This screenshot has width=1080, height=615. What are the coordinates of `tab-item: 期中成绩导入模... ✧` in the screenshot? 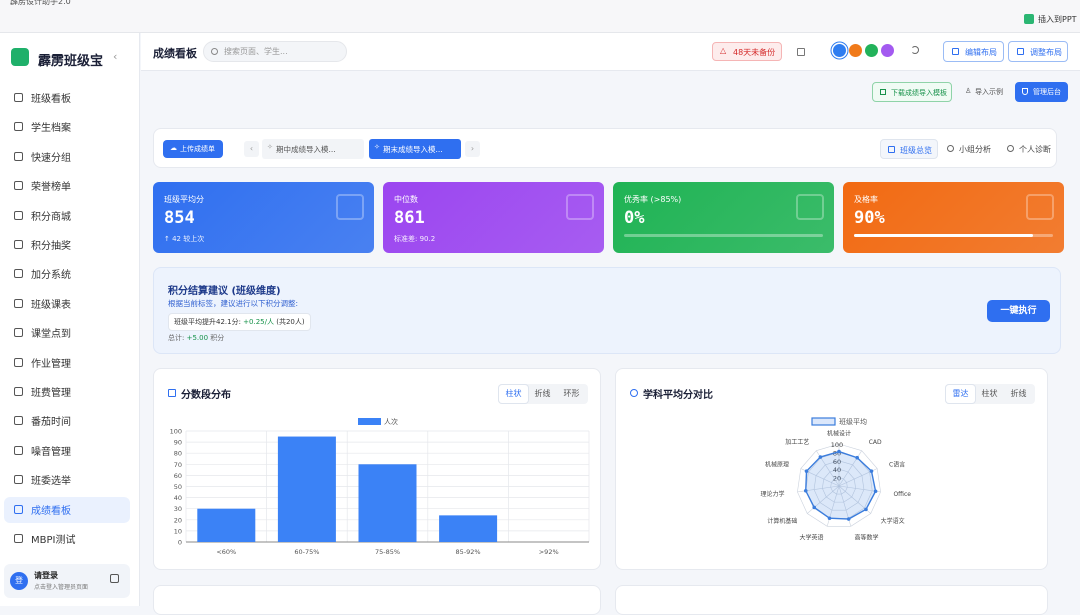 It's located at (313, 149).